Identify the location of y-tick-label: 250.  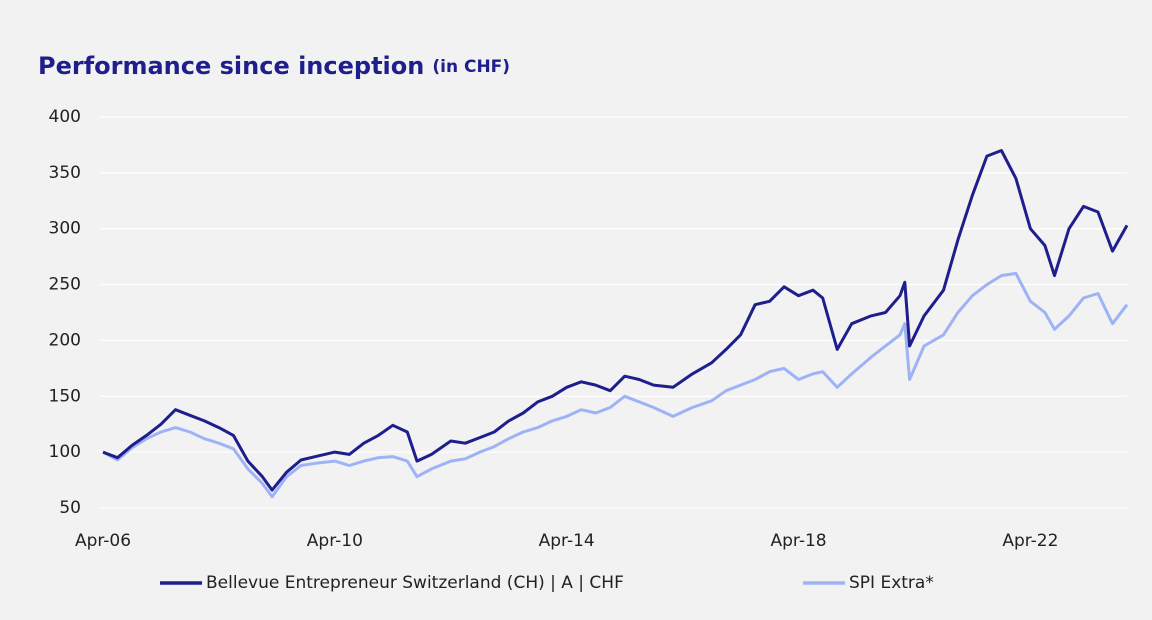
(65, 285).